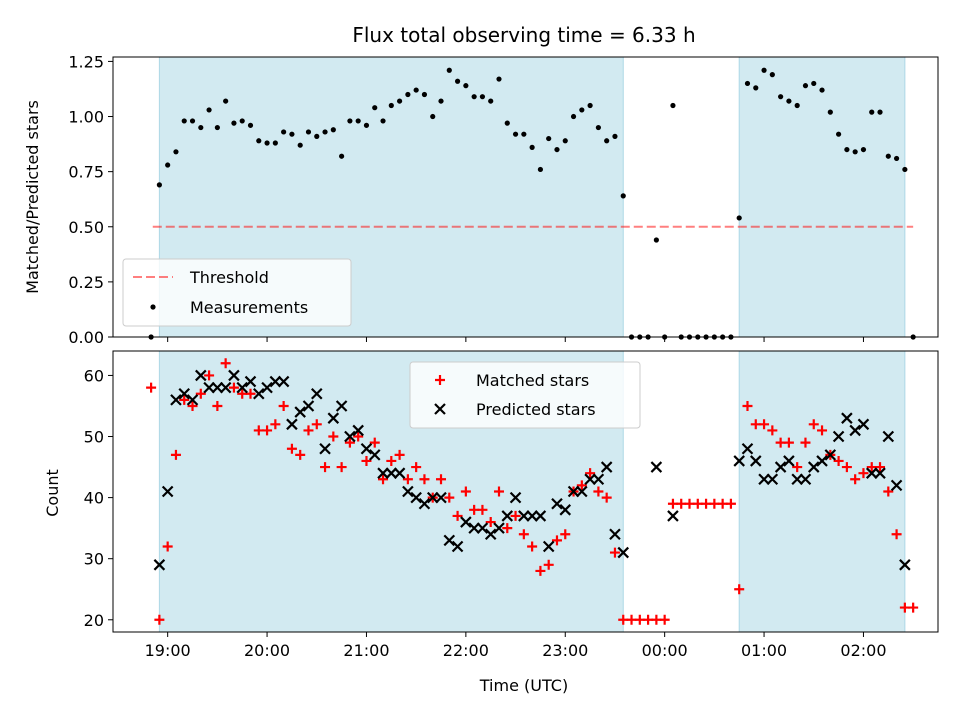  What do you see at coordinates (822, 491) in the screenshot?
I see `count-shaded-interval` at bounding box center [822, 491].